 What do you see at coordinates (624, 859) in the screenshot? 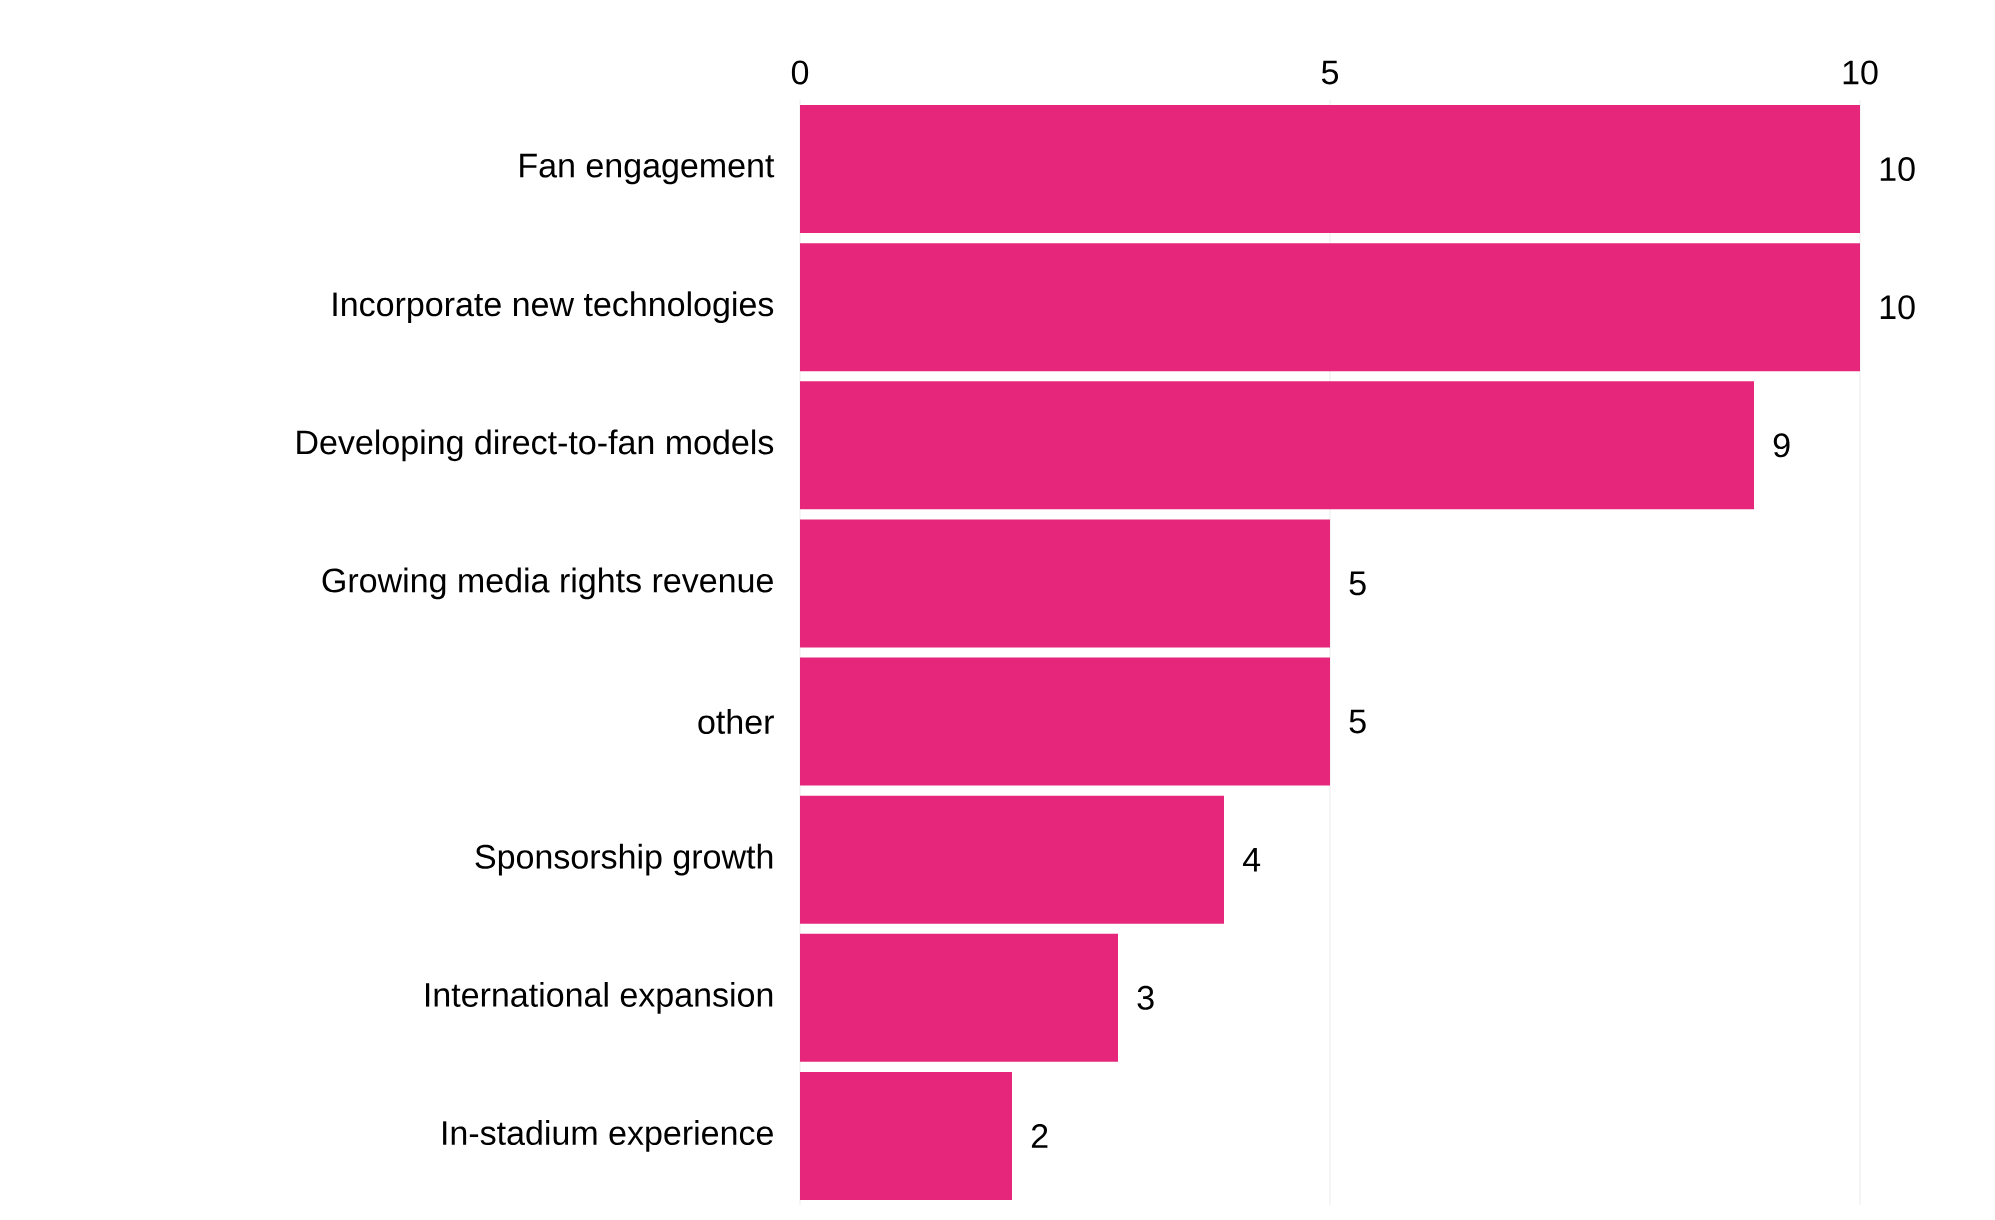
I see `y-tick-label: Sponsorship growth` at bounding box center [624, 859].